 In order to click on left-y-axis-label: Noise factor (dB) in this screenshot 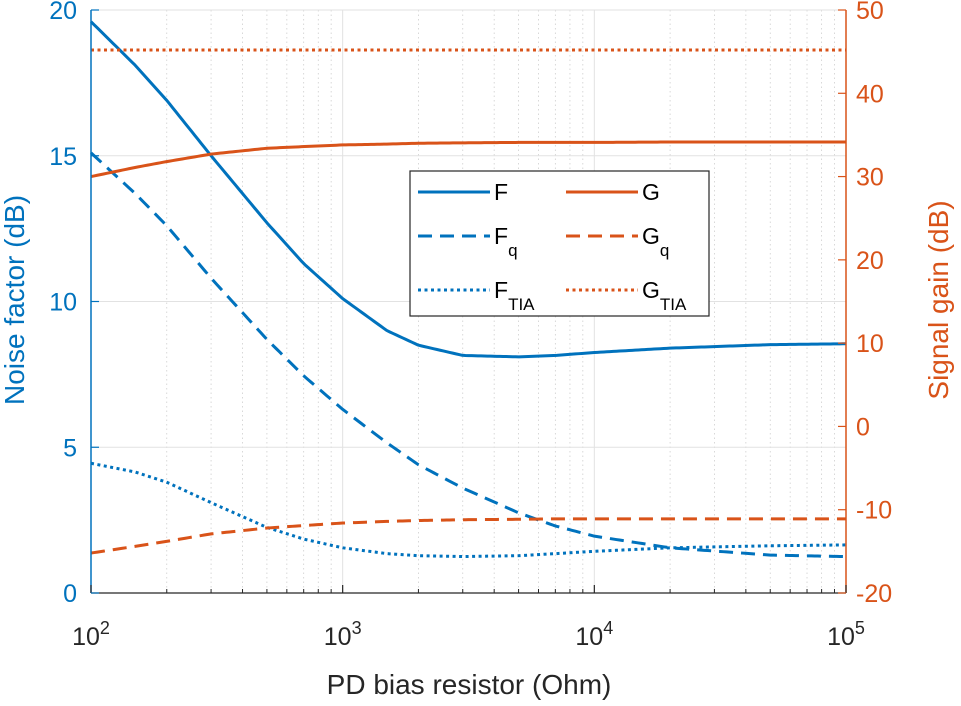, I will do `click(15, 300)`.